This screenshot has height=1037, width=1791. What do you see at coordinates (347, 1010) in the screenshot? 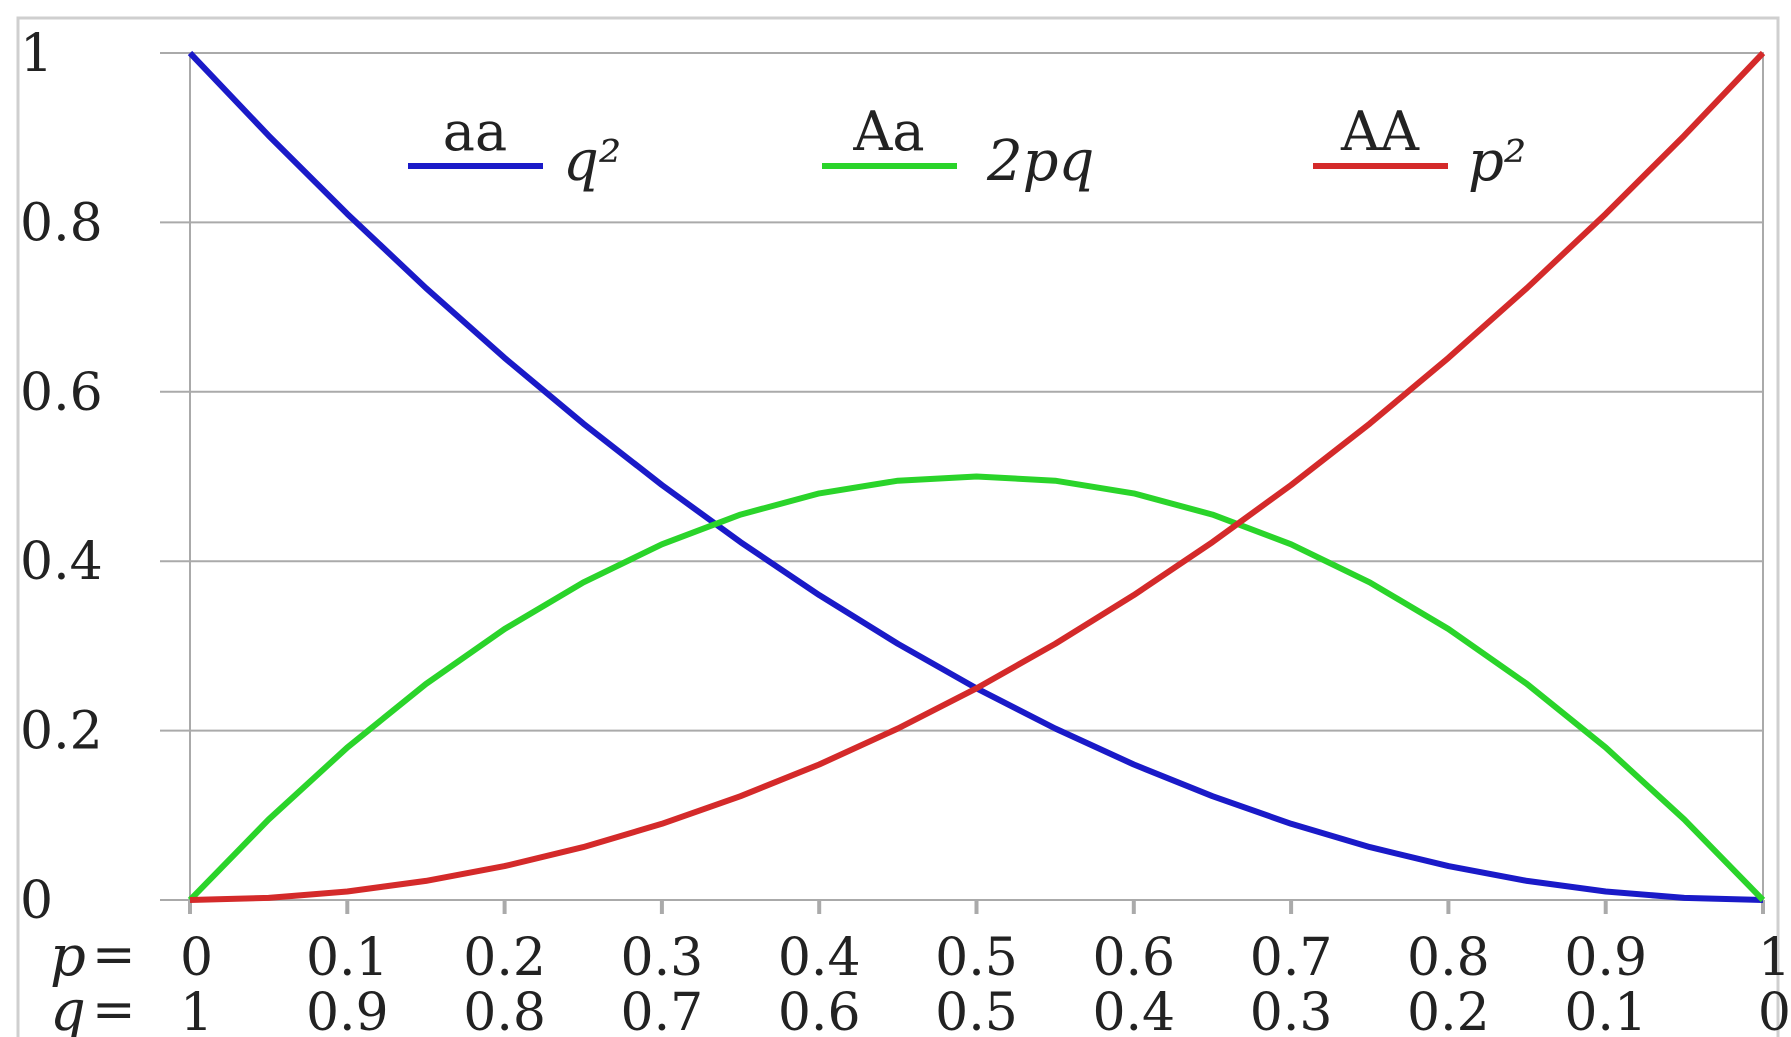
I see `x-tick-label-q: 0.9` at bounding box center [347, 1010].